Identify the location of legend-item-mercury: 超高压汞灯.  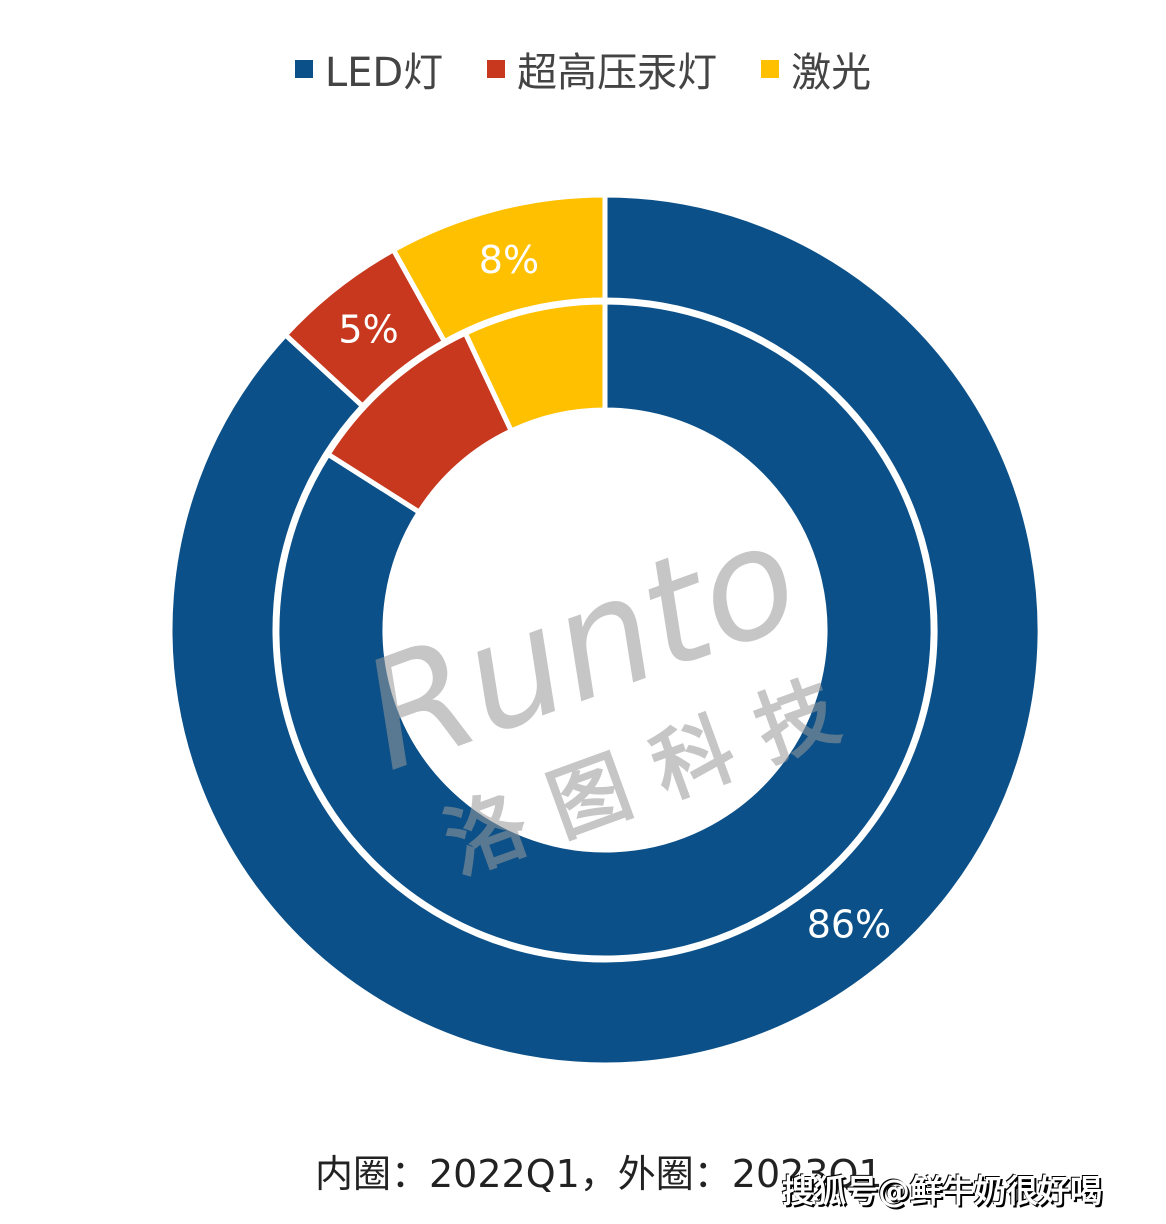
(602, 69).